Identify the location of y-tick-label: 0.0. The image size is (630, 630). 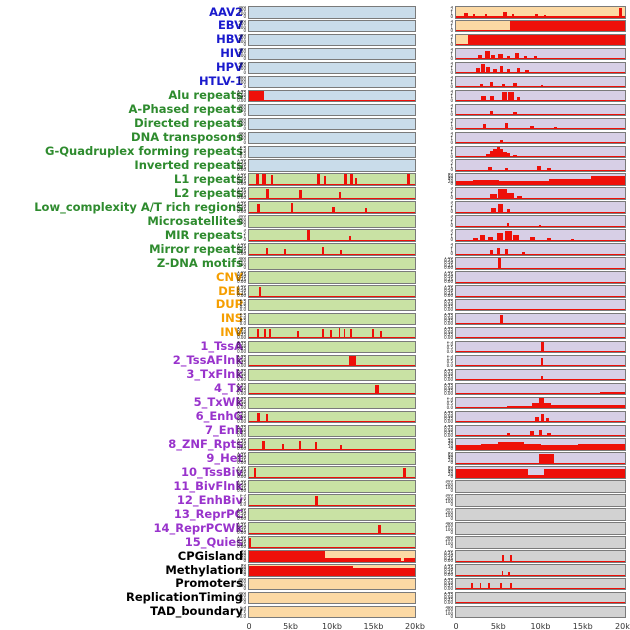
(242, 323).